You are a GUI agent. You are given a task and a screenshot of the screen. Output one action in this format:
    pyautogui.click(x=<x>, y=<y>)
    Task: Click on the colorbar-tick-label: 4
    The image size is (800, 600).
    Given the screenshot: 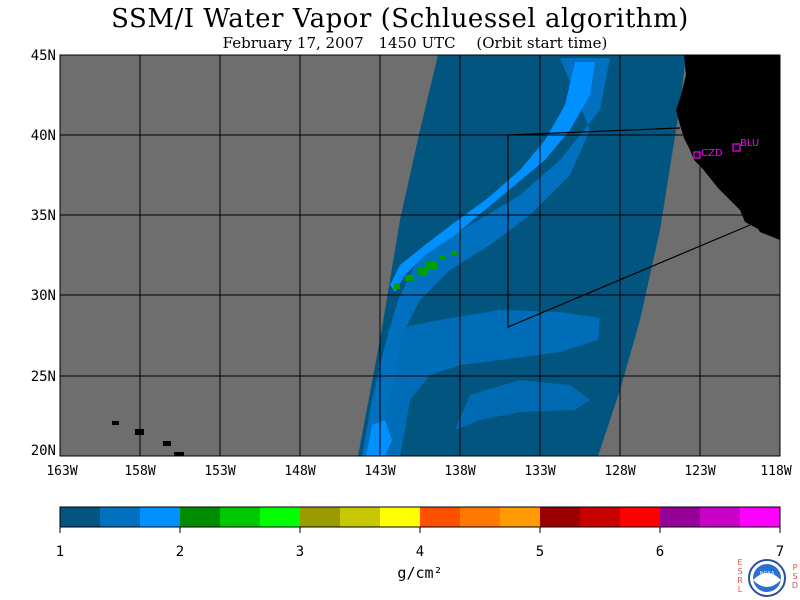 What is the action you would take?
    pyautogui.click(x=420, y=552)
    